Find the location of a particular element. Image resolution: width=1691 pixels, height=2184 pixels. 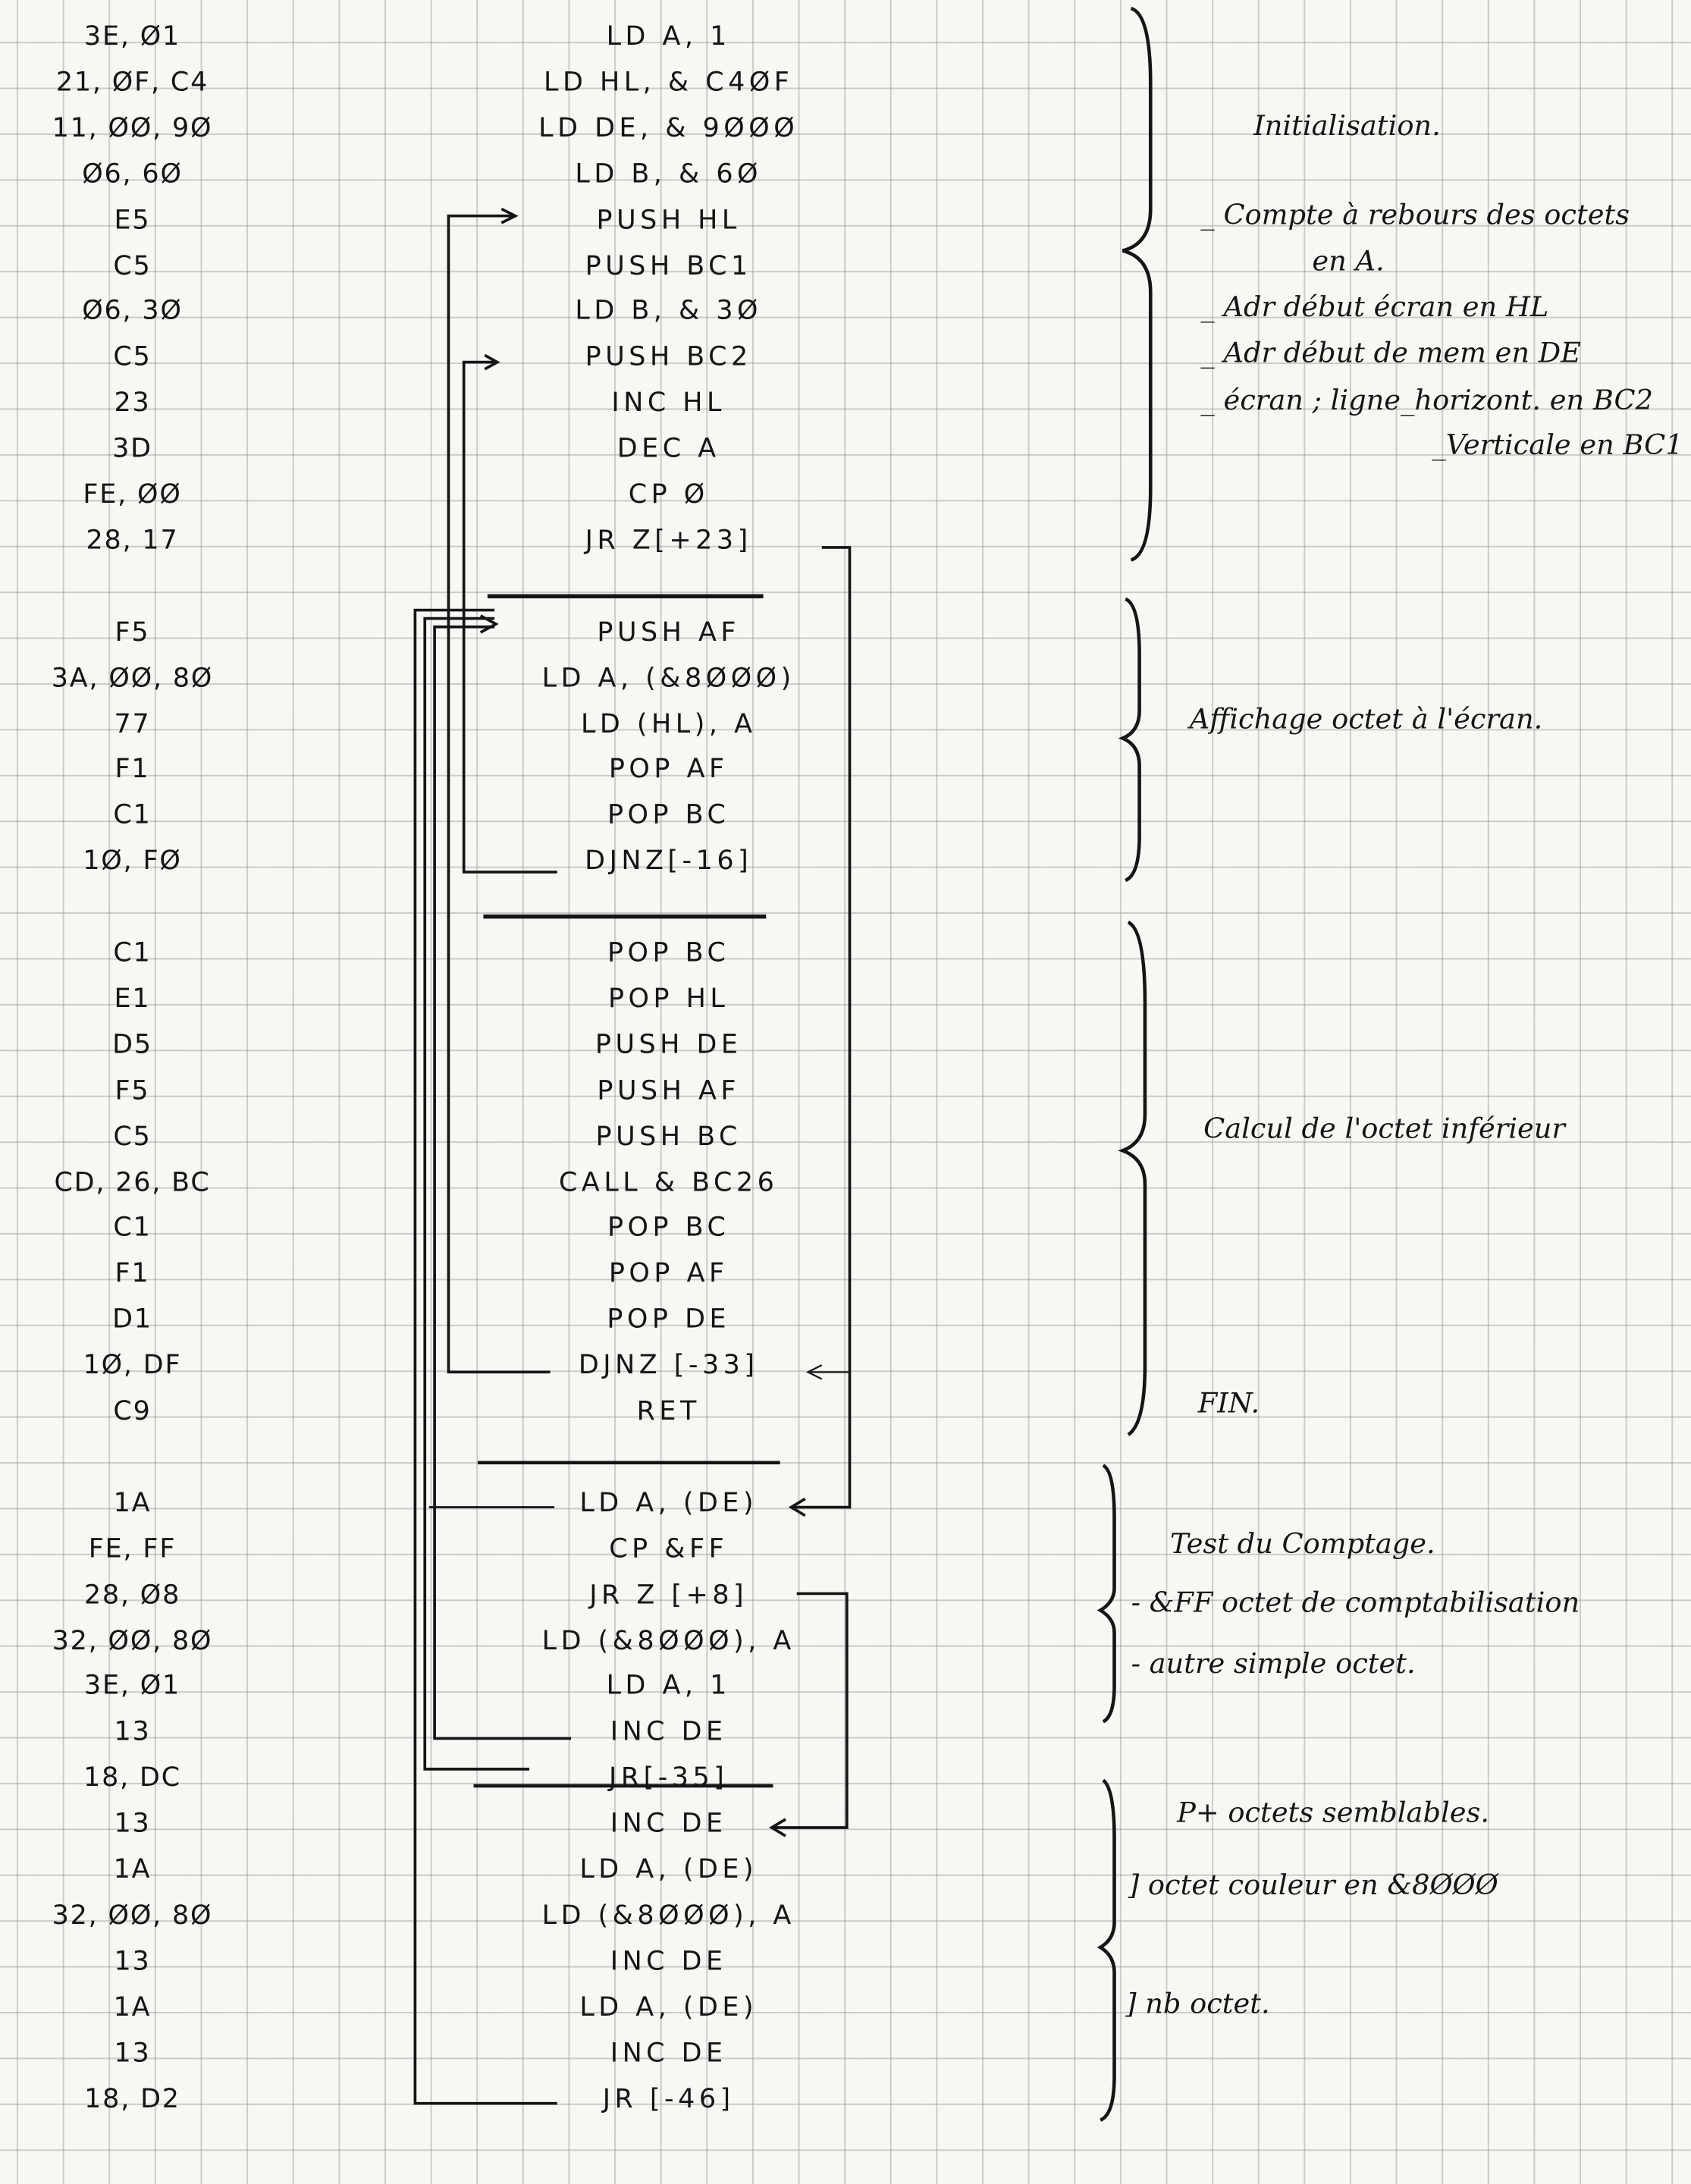

note-screen-address: _ Adr début écran en HL is located at coordinates (1374, 307).